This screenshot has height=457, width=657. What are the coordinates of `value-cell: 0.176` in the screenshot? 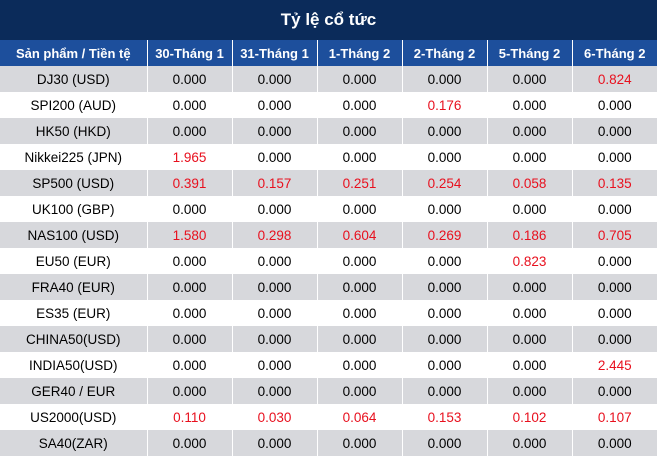 It's located at (445, 105).